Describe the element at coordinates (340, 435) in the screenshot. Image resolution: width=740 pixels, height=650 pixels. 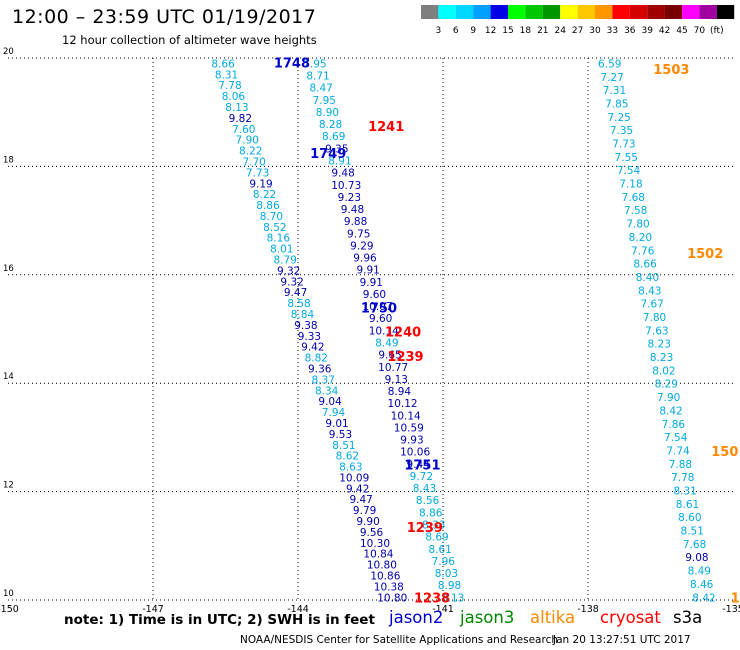
I see `wave-height-point: 9.53` at that location.